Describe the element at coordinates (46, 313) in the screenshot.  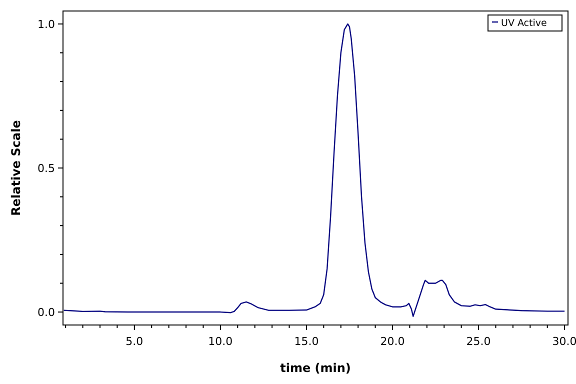
I see `y-tick-label: 0.0` at that location.